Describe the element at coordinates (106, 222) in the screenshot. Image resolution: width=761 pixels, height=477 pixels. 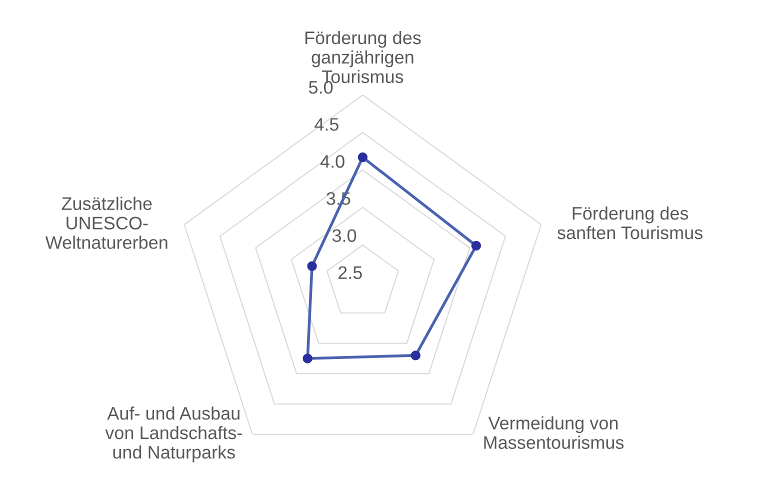
I see `spoke-label: Zusätzliche UNESCO- Weltnaturerben` at that location.